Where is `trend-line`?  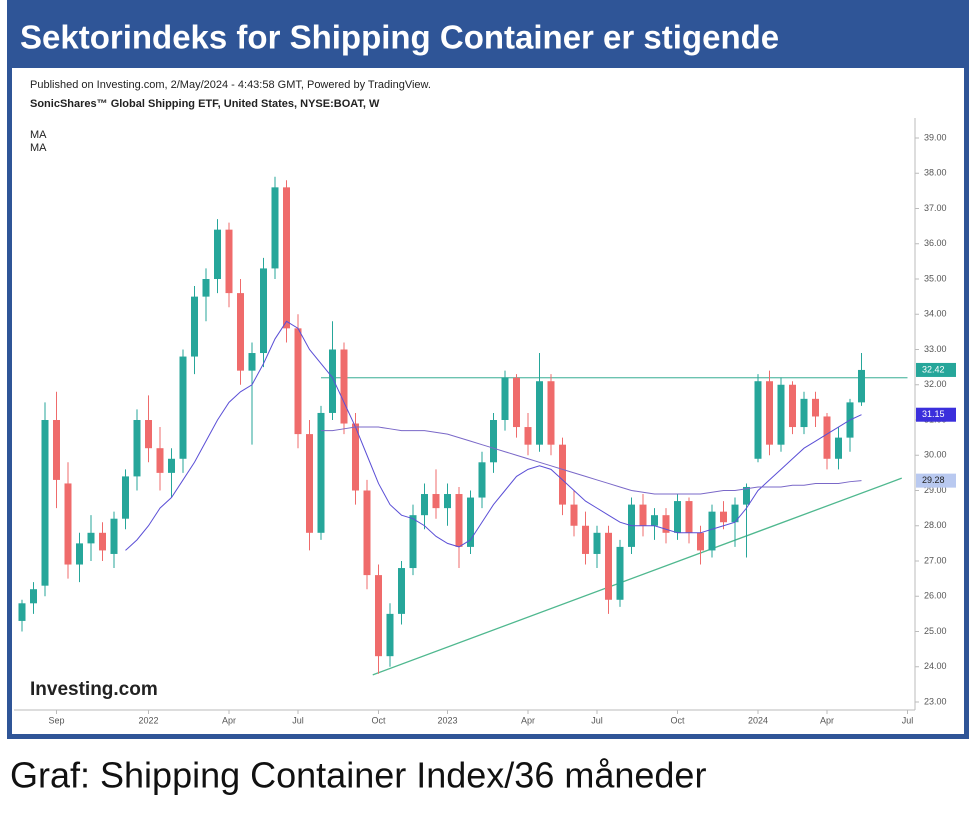 trend-line is located at coordinates (637, 576).